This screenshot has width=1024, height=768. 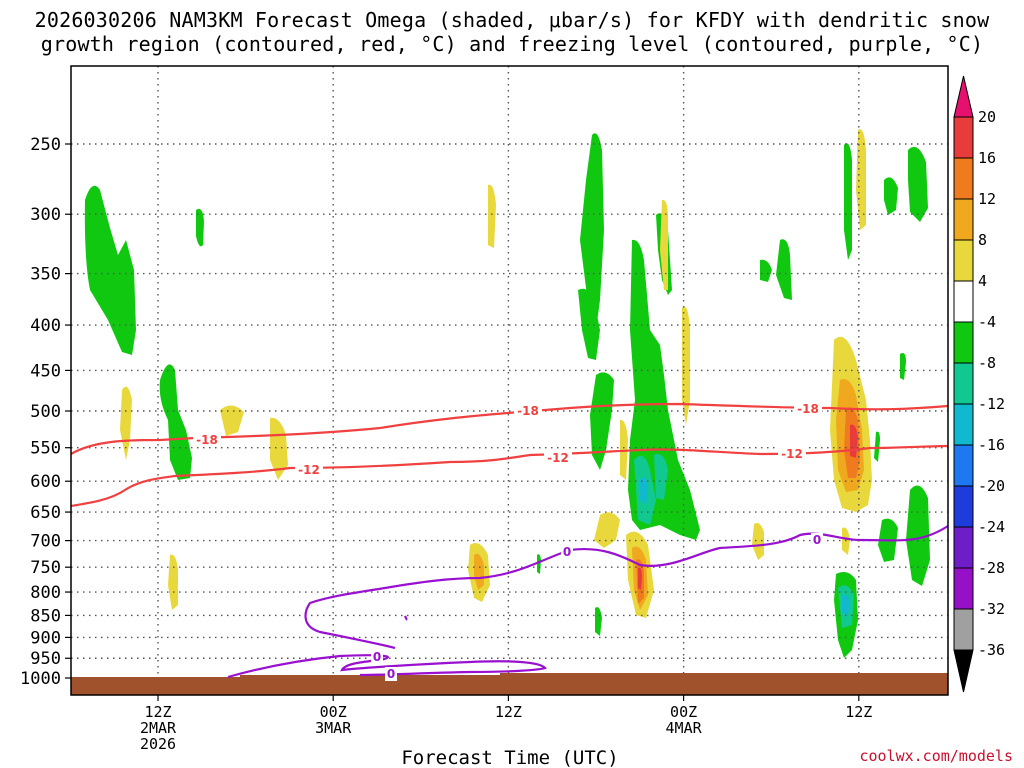 I want to click on colorbar-label: -12, so click(x=991, y=404).